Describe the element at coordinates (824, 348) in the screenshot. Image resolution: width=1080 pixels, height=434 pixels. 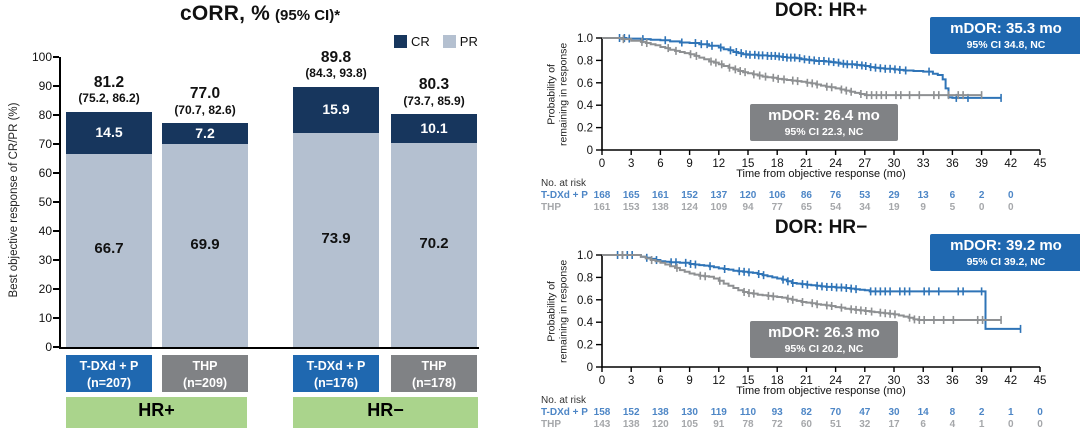
I see `km2-thp-mdor-ci: 95% CI 20.2, NC` at that location.